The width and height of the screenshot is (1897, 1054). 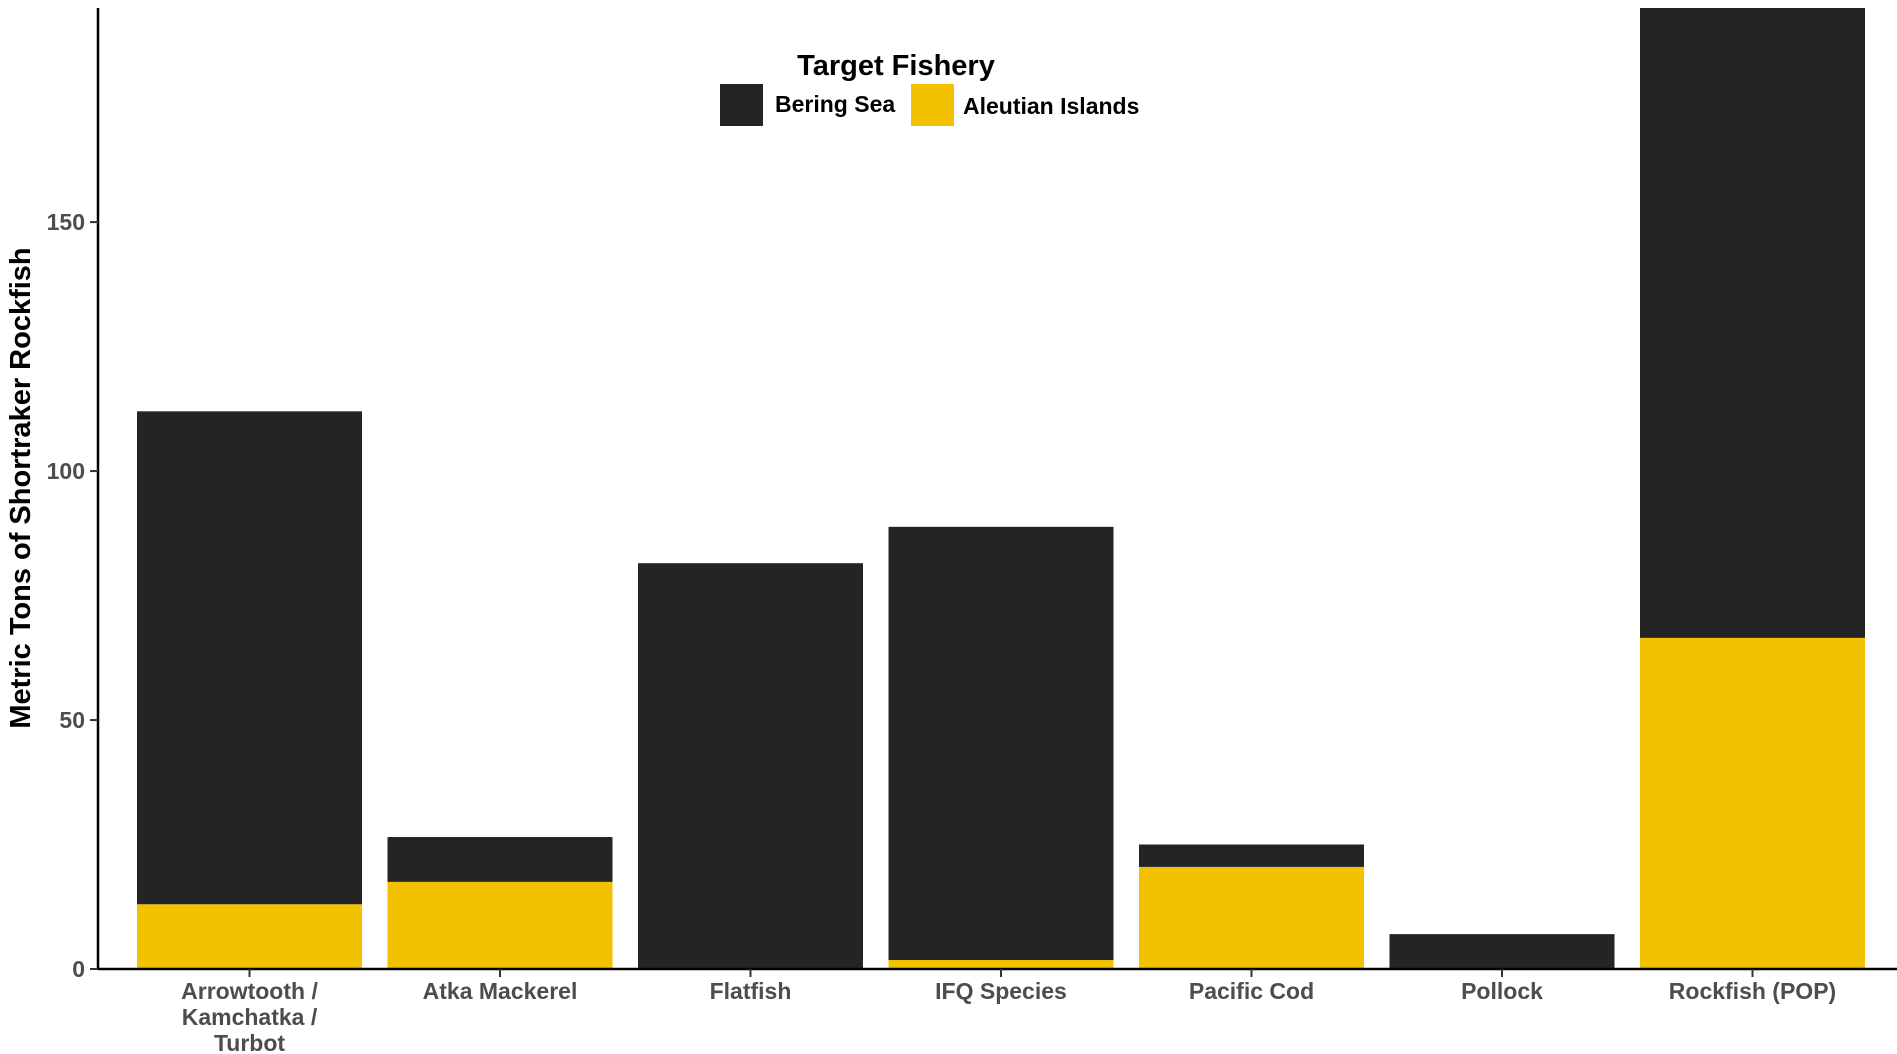 What do you see at coordinates (932, 105) in the screenshot?
I see `legend-key-aleutian-islands` at bounding box center [932, 105].